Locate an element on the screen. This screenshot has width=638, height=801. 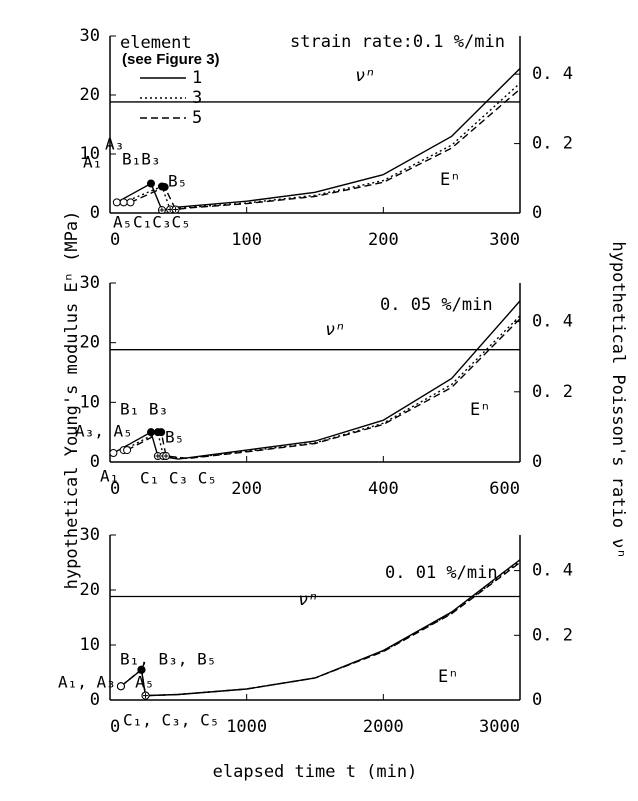
panel-title: strain rate:0.1 %/min is located at coordinates (397, 42).